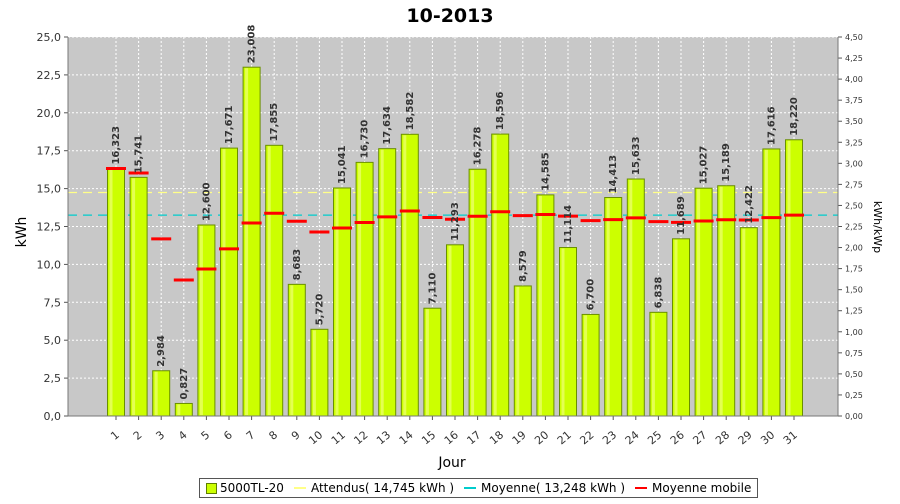 The width and height of the screenshot is (900, 504). Describe the element at coordinates (252, 44) in the screenshot. I see `bar-value-label: 23,008` at that location.